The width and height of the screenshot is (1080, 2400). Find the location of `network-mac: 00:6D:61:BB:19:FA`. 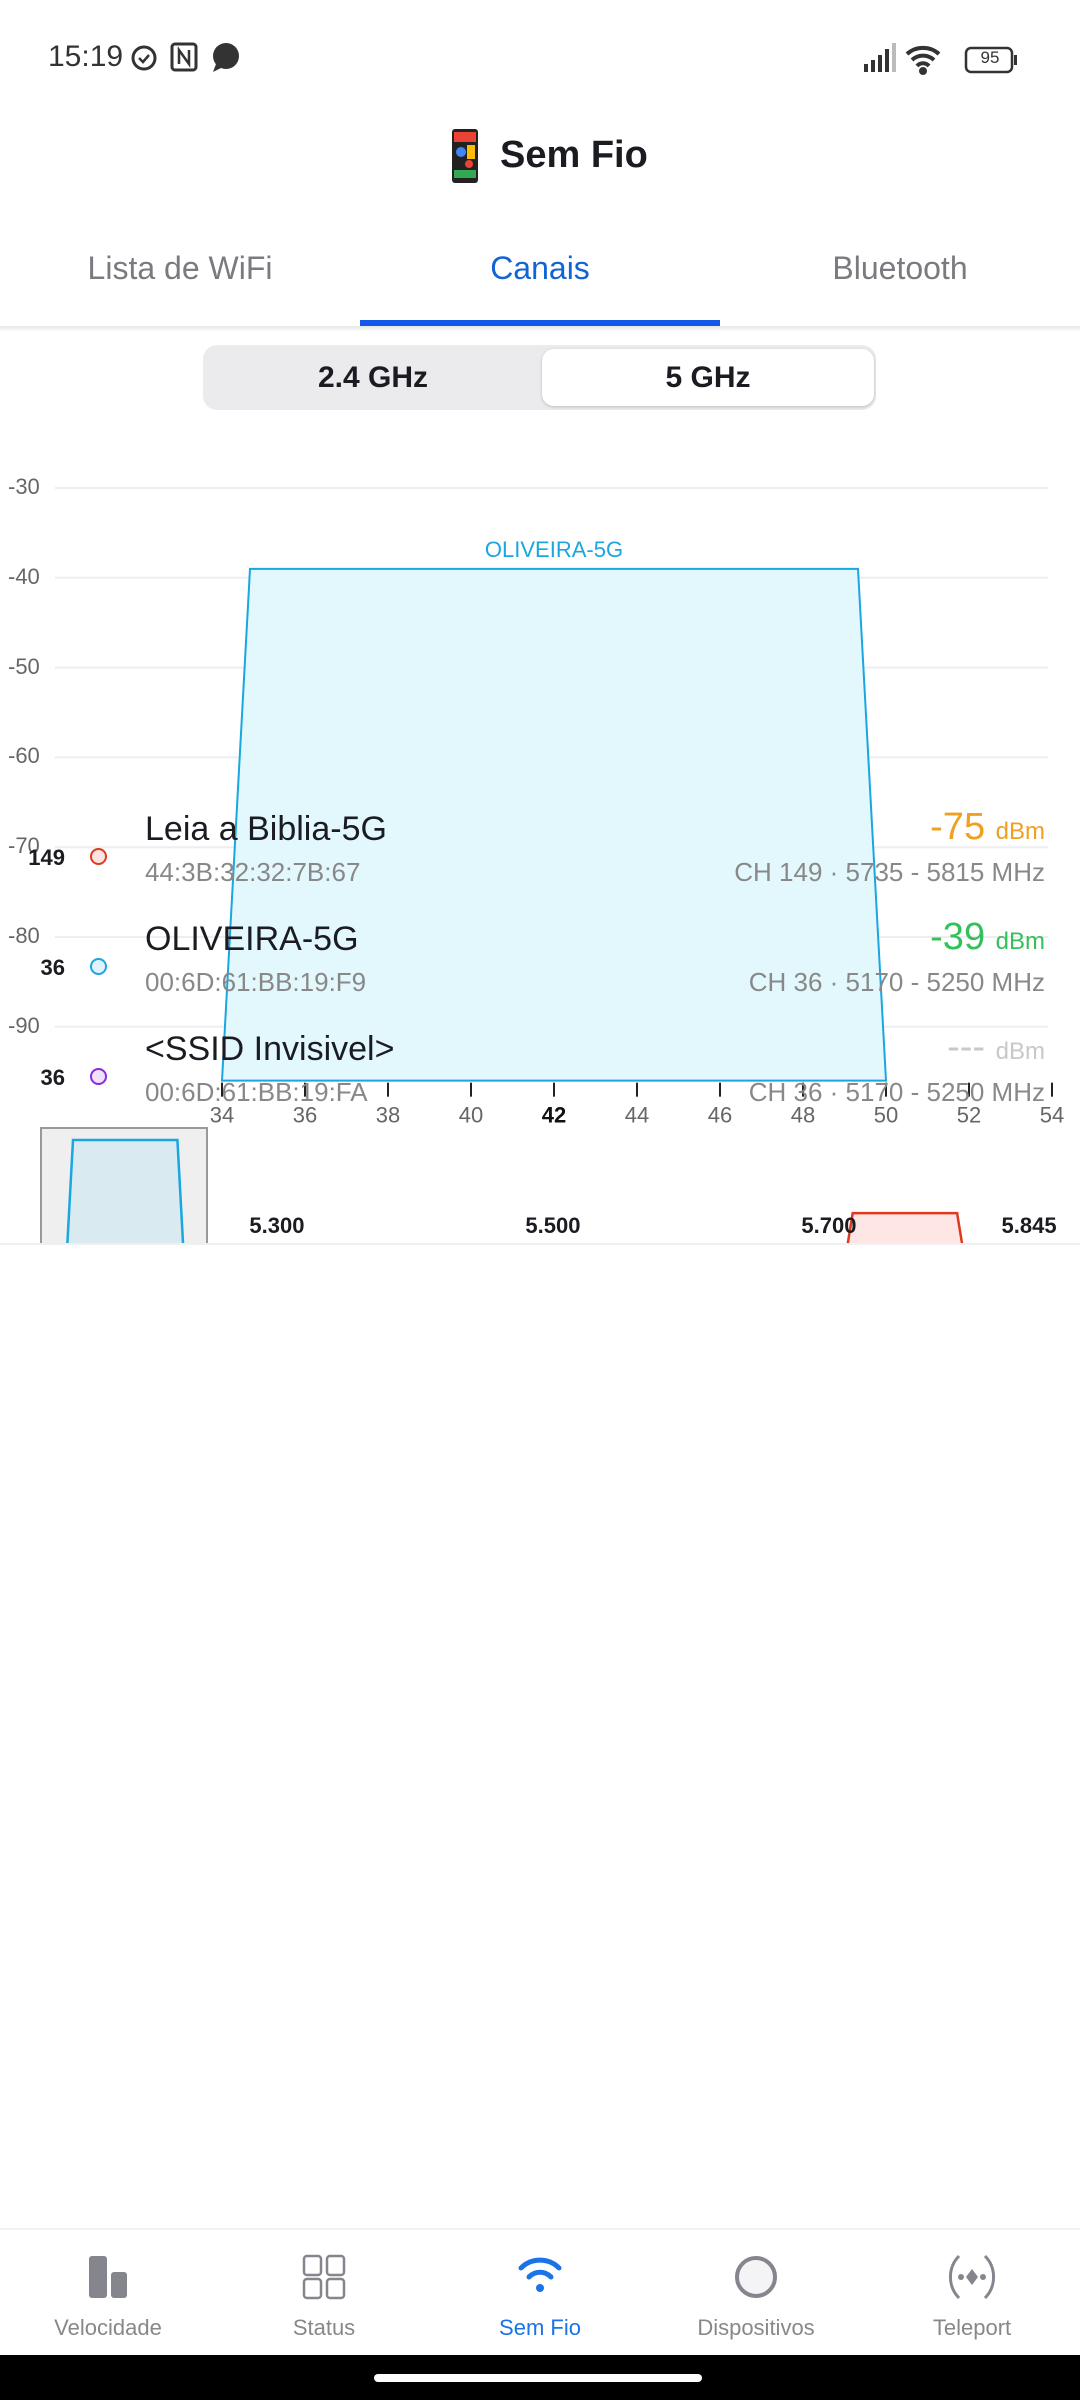

network-mac: 00:6D:61:BB:19:FA is located at coordinates (256, 1092).